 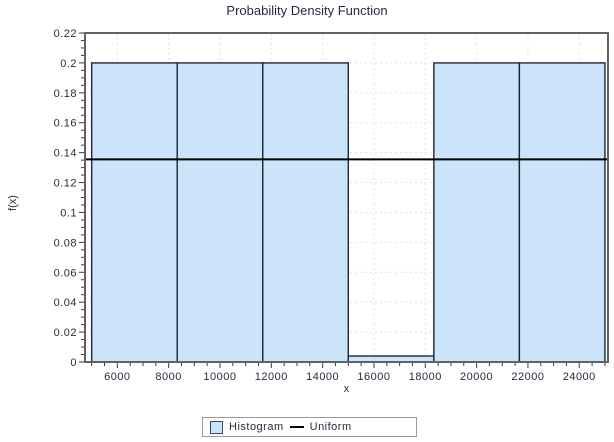 I want to click on x-tick-label: 8000, so click(x=168, y=377).